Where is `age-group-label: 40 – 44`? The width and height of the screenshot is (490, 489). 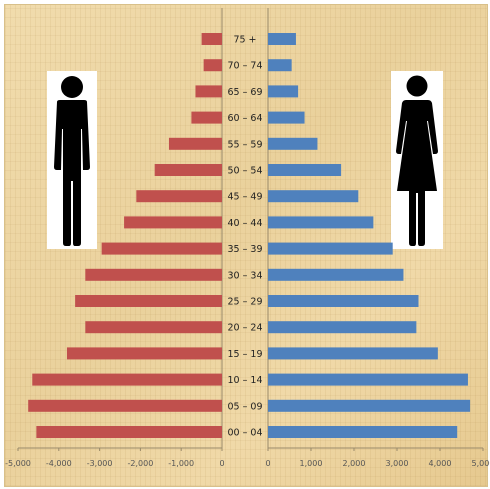
age-group-label: 40 – 44 is located at coordinates (245, 223).